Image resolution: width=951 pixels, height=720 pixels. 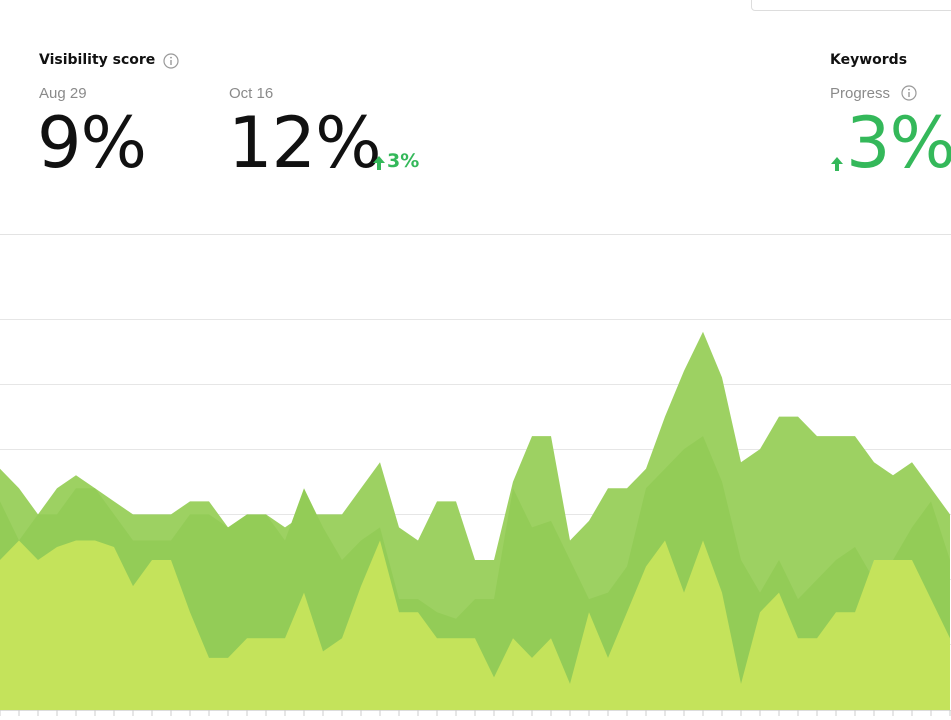 I want to click on x-axis-ticks, so click(x=475, y=713).